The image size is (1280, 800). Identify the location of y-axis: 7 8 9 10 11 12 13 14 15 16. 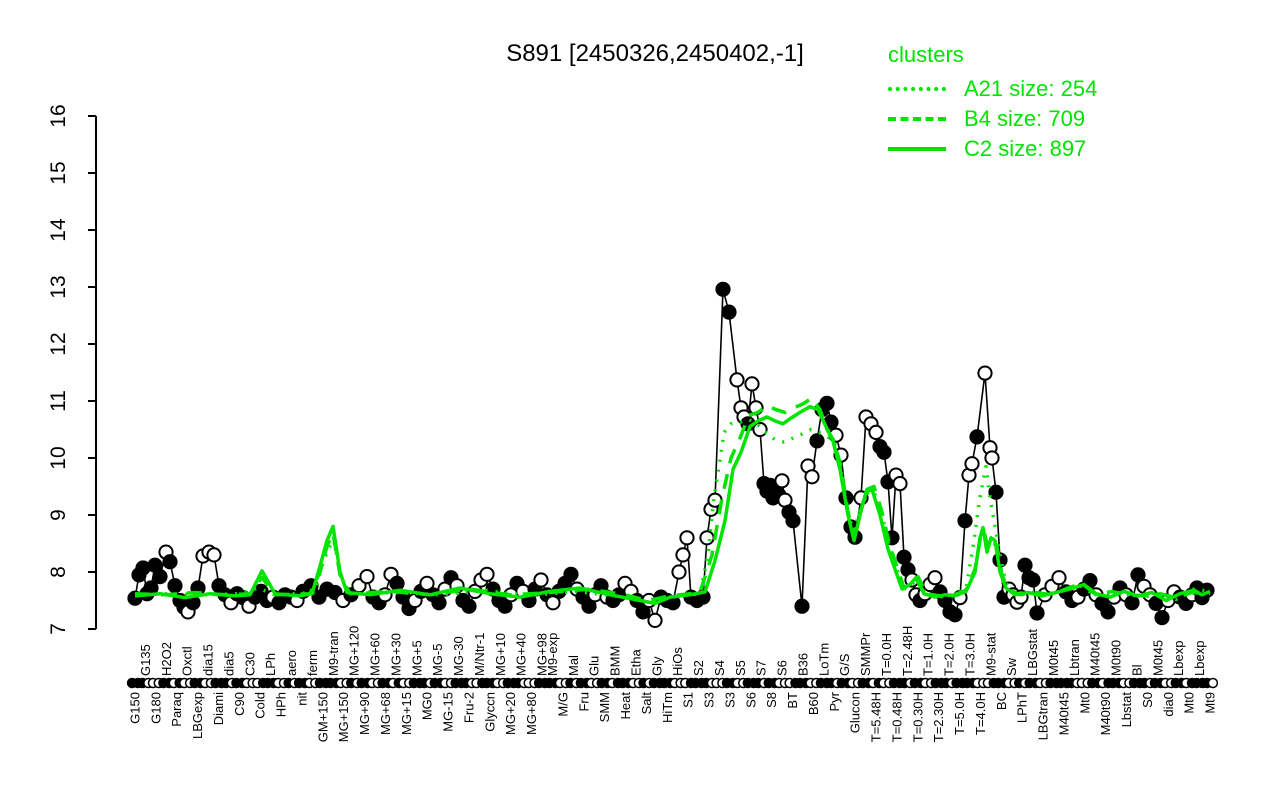
(72, 369).